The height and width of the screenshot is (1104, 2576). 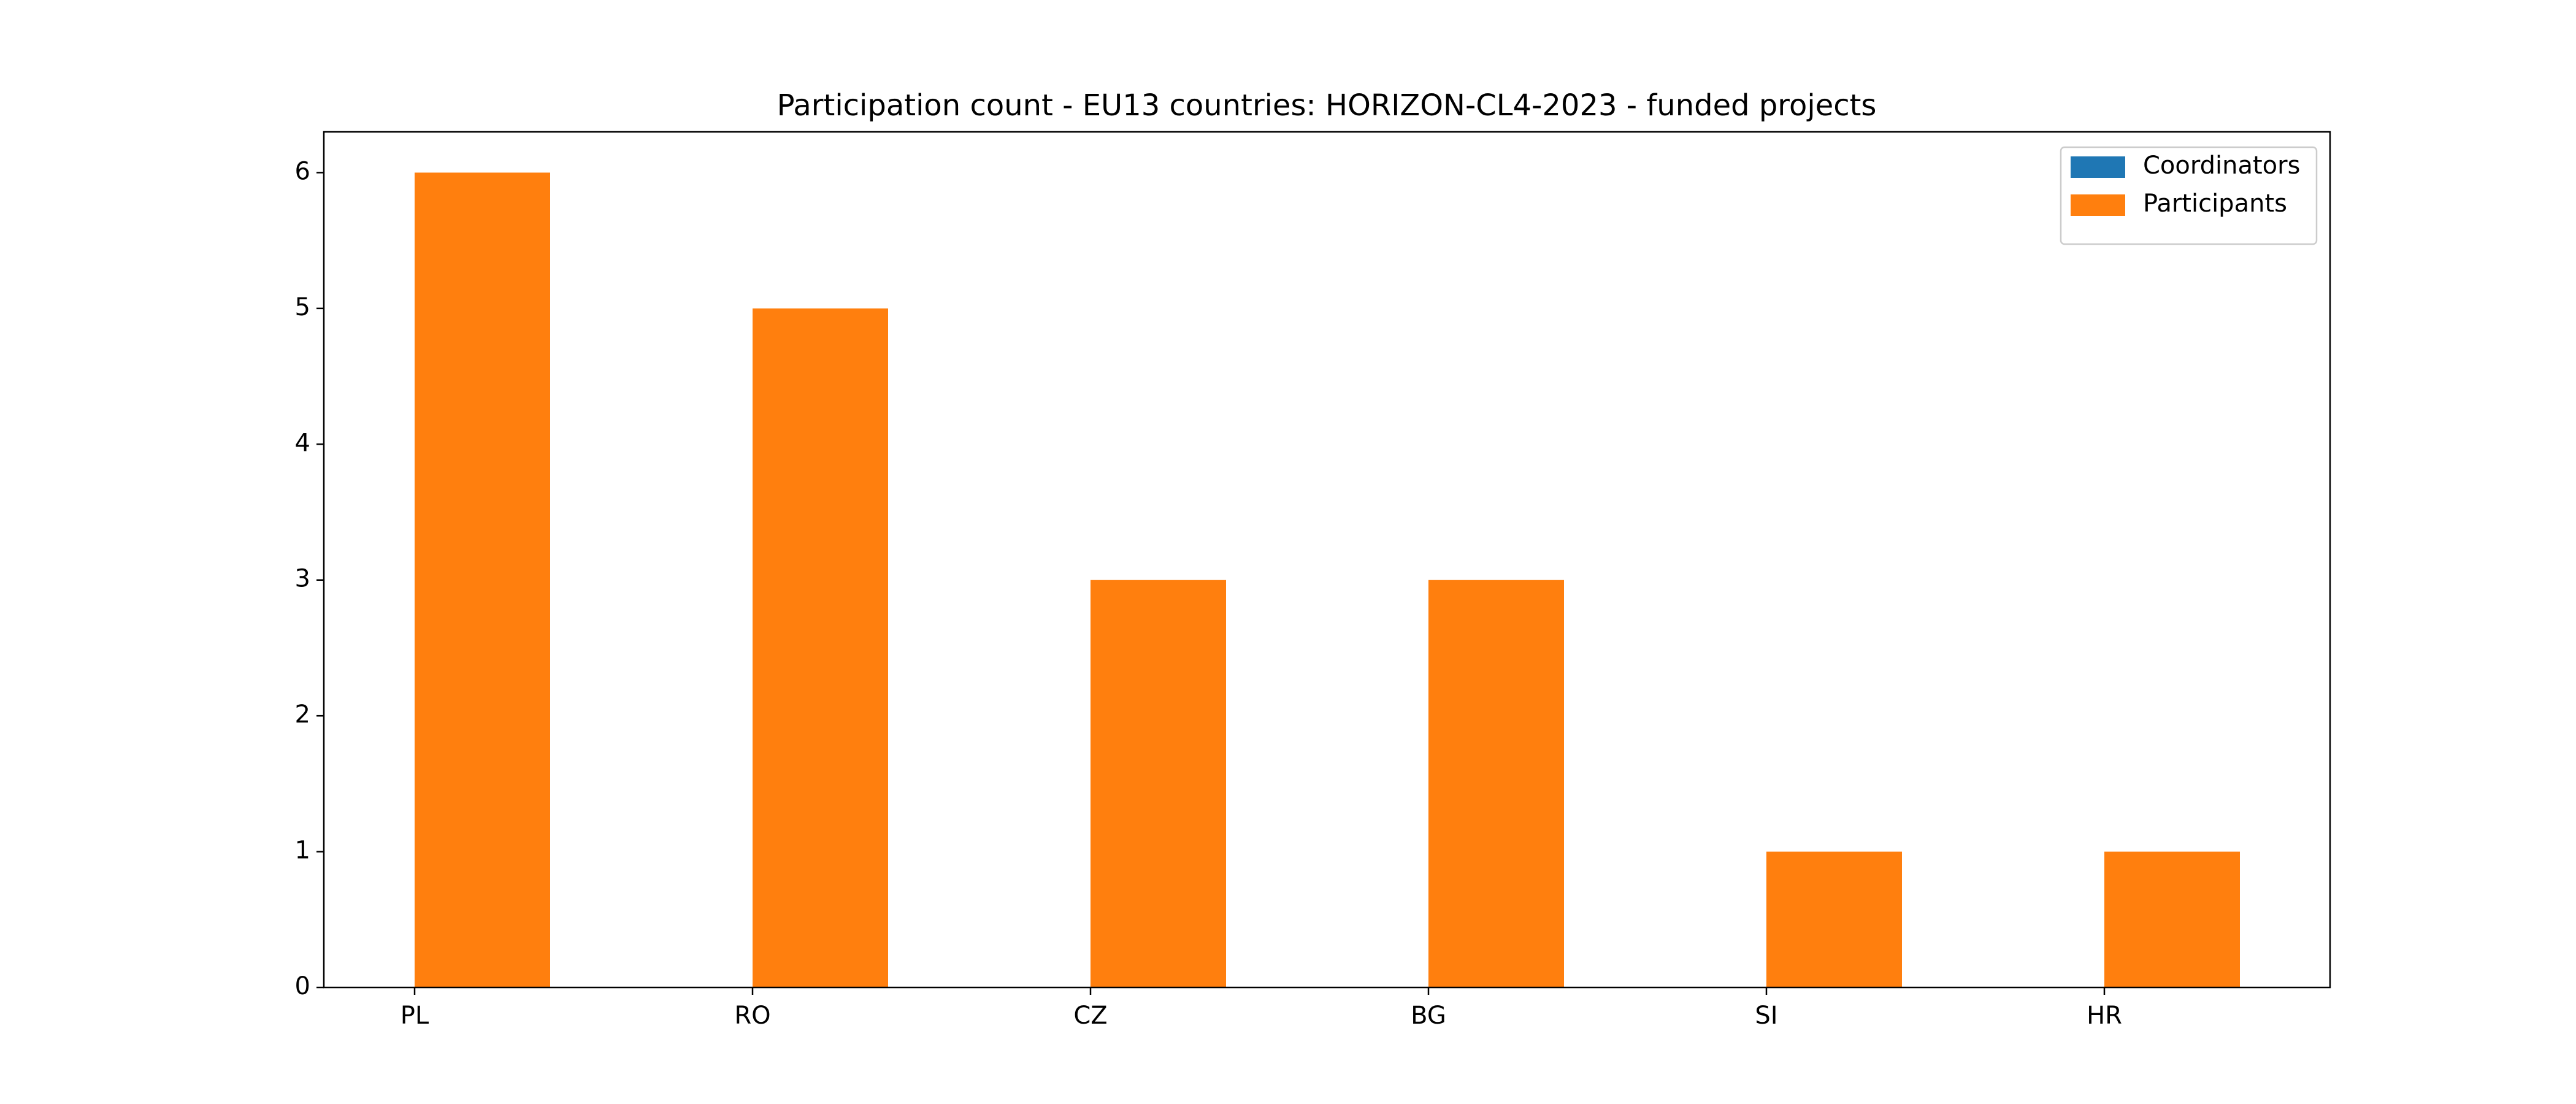 What do you see at coordinates (1428, 1016) in the screenshot?
I see `x-tick-label: BG` at bounding box center [1428, 1016].